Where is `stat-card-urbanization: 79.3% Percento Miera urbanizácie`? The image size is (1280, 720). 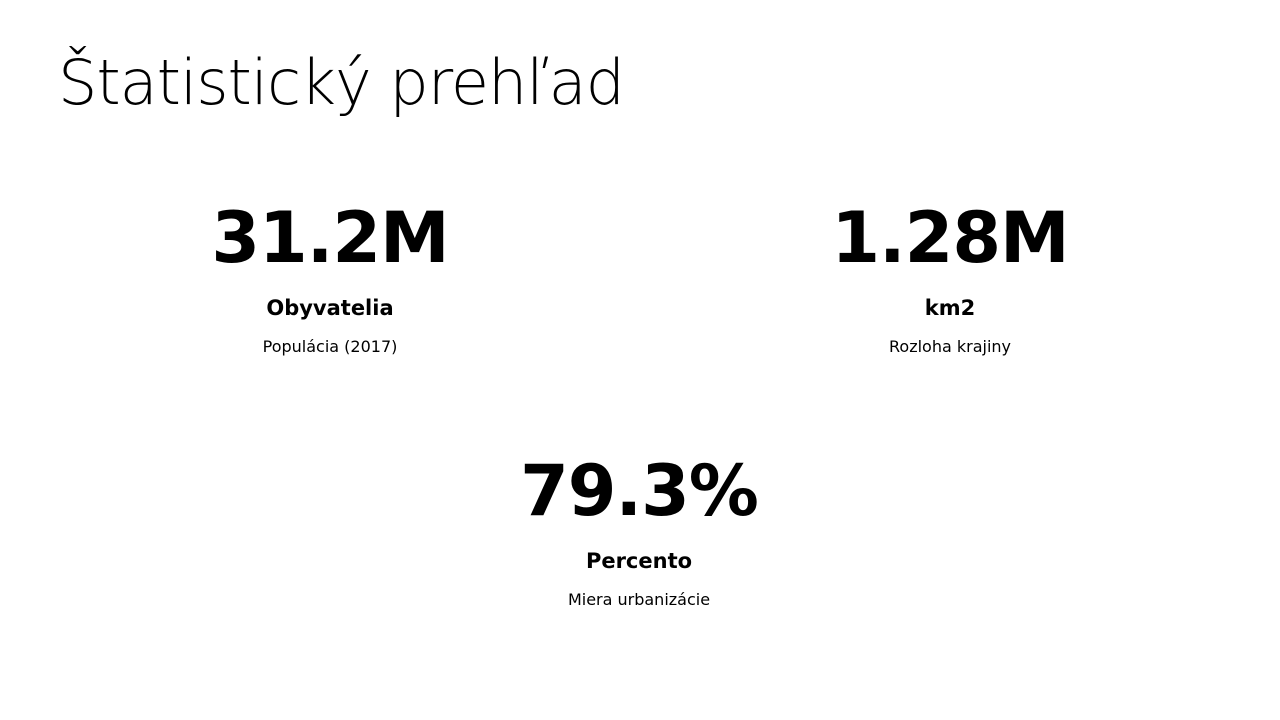 stat-card-urbanization: 79.3% Percento Miera urbanizácie is located at coordinates (639, 530).